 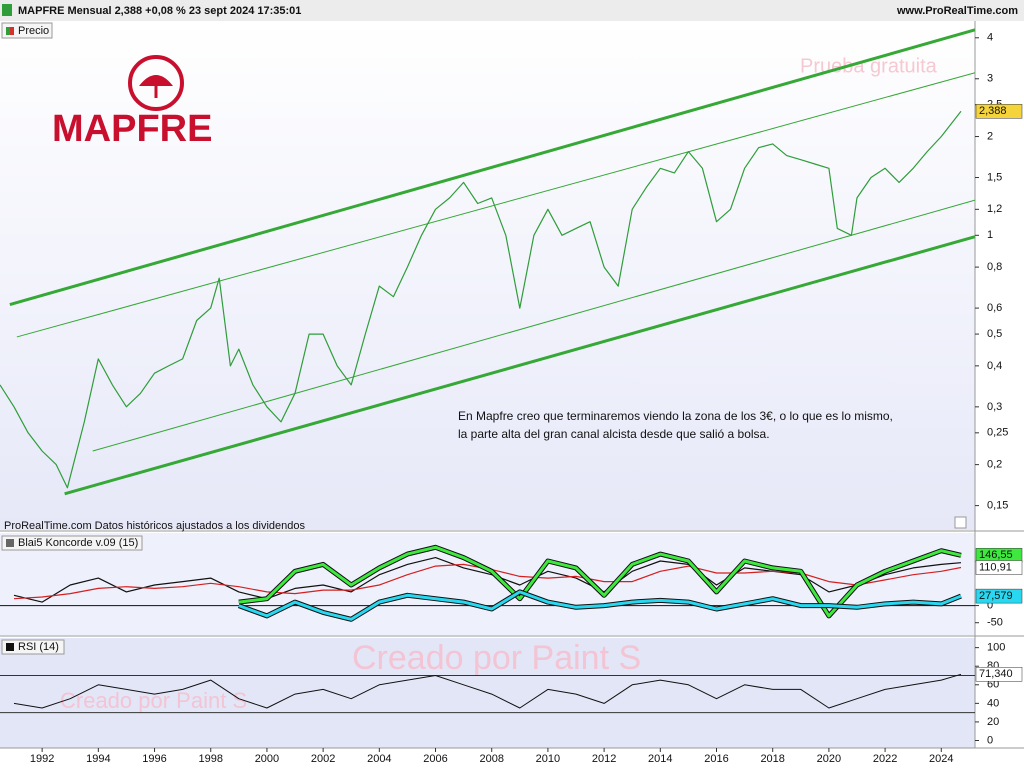 I want to click on legend-label: Precio, so click(x=33, y=31).